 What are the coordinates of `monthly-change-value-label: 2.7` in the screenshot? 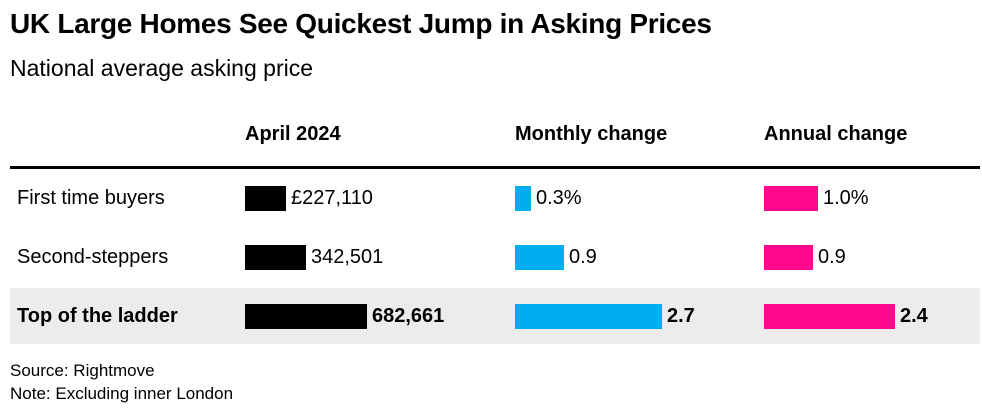 It's located at (681, 316).